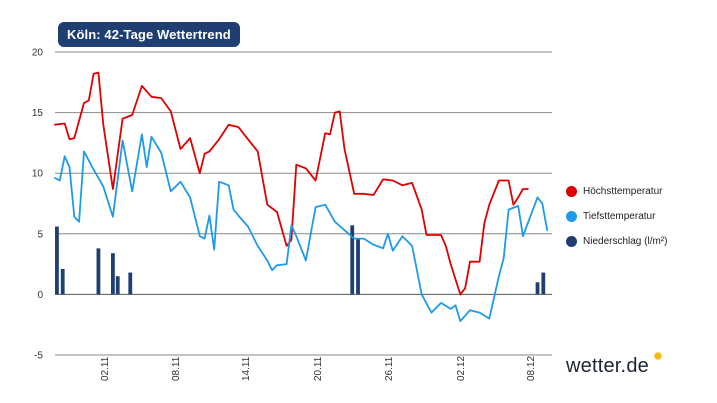 This screenshot has width=717, height=403. Describe the element at coordinates (40, 234) in the screenshot. I see `y-tick-label: 5` at that location.